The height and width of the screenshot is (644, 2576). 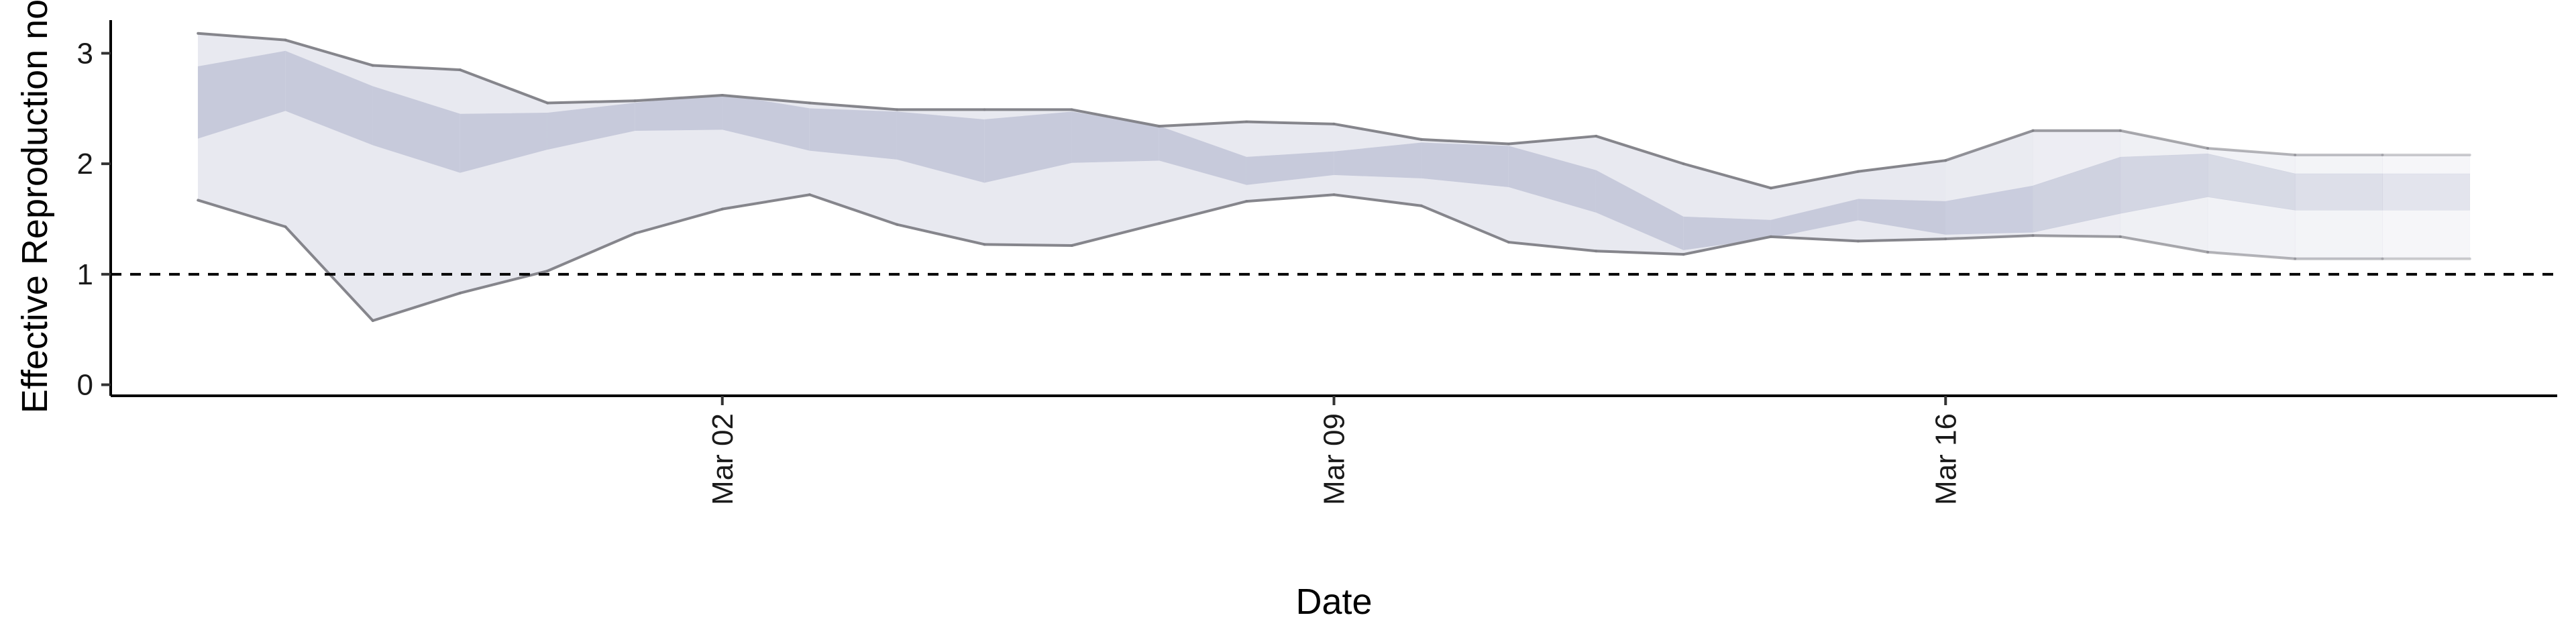 What do you see at coordinates (1333, 602) in the screenshot?
I see `x-axis-title: Date` at bounding box center [1333, 602].